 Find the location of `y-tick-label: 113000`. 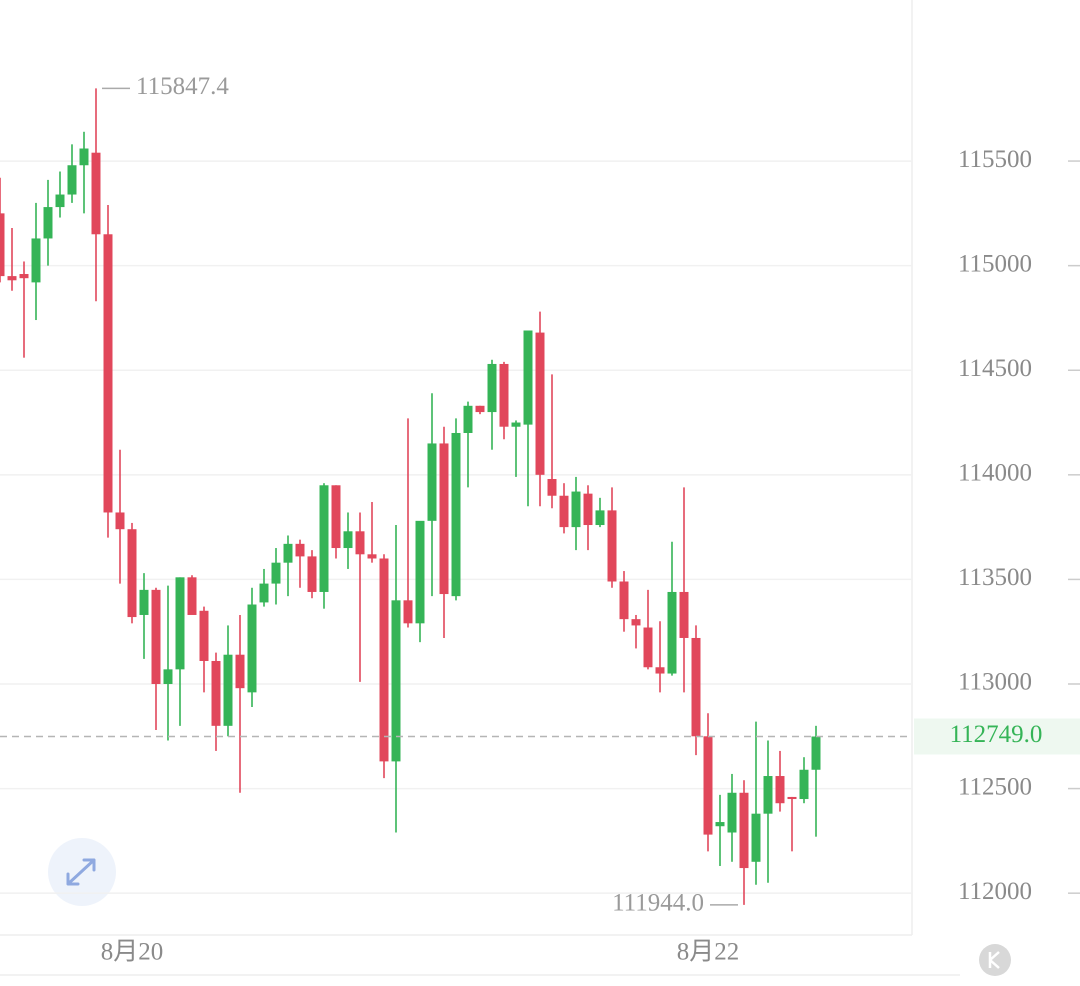

y-tick-label: 113000 is located at coordinates (995, 682).